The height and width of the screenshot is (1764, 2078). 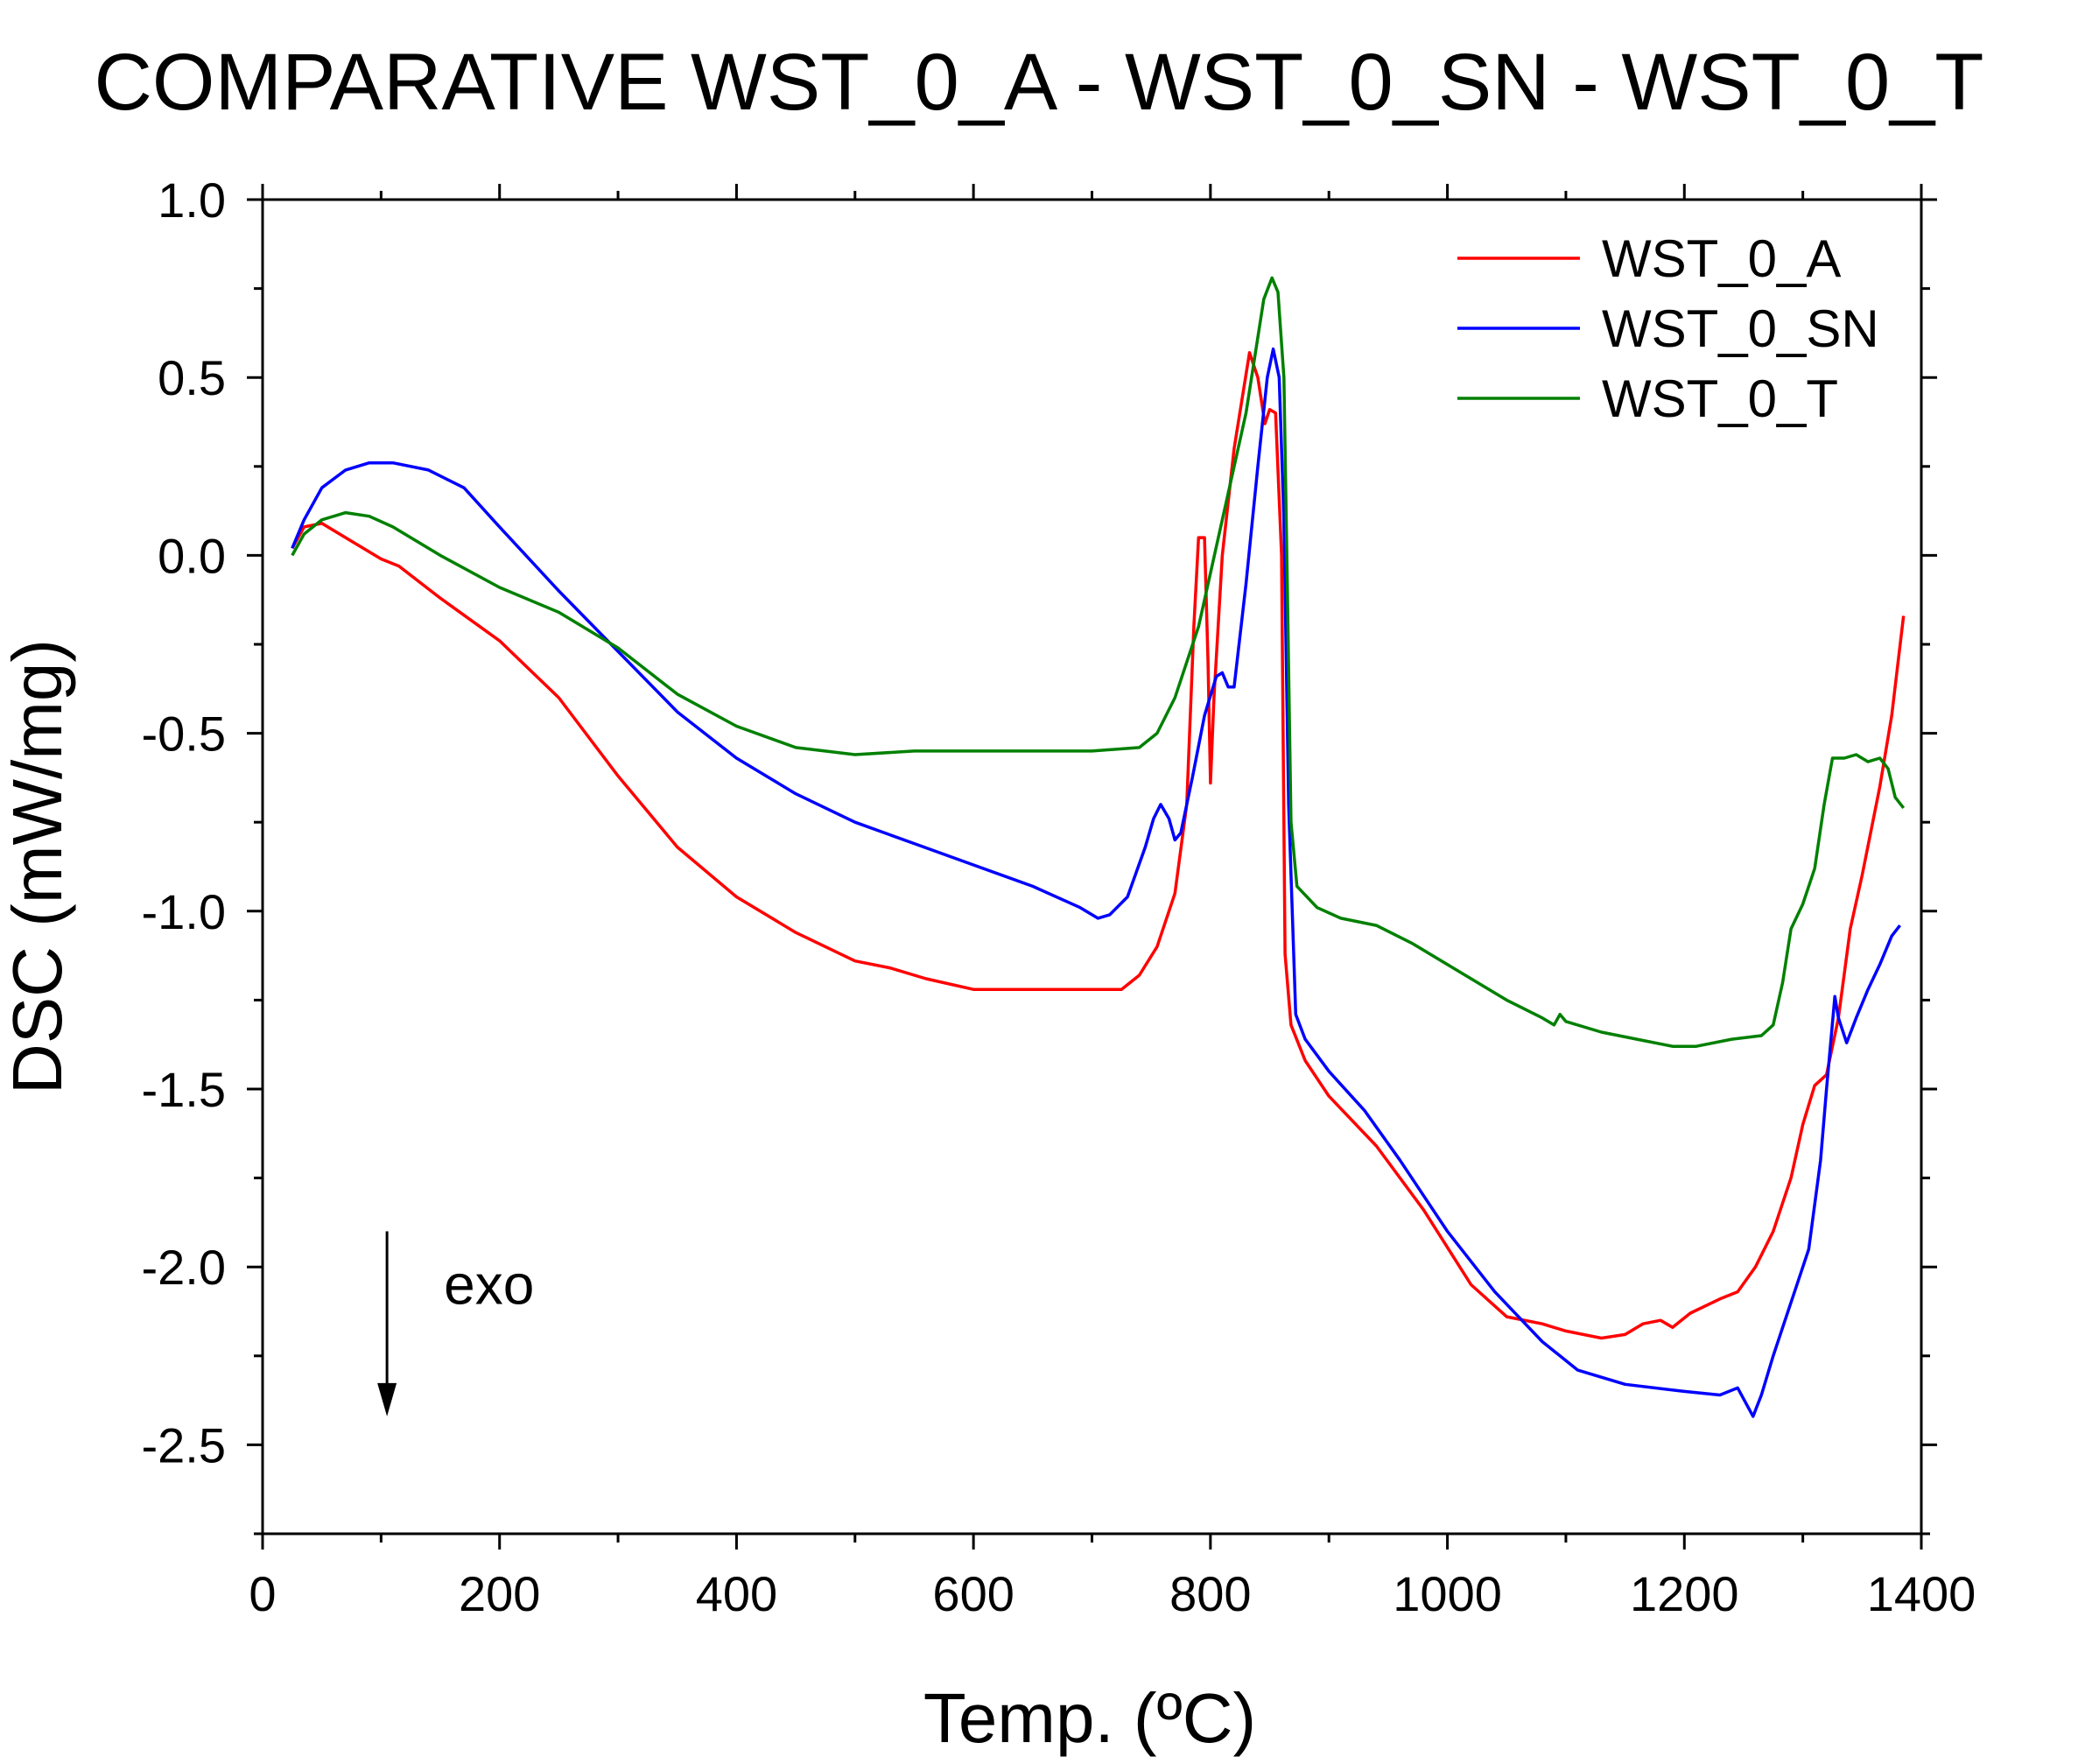 What do you see at coordinates (1921, 1594) in the screenshot?
I see `x-tick-label: 1400` at bounding box center [1921, 1594].